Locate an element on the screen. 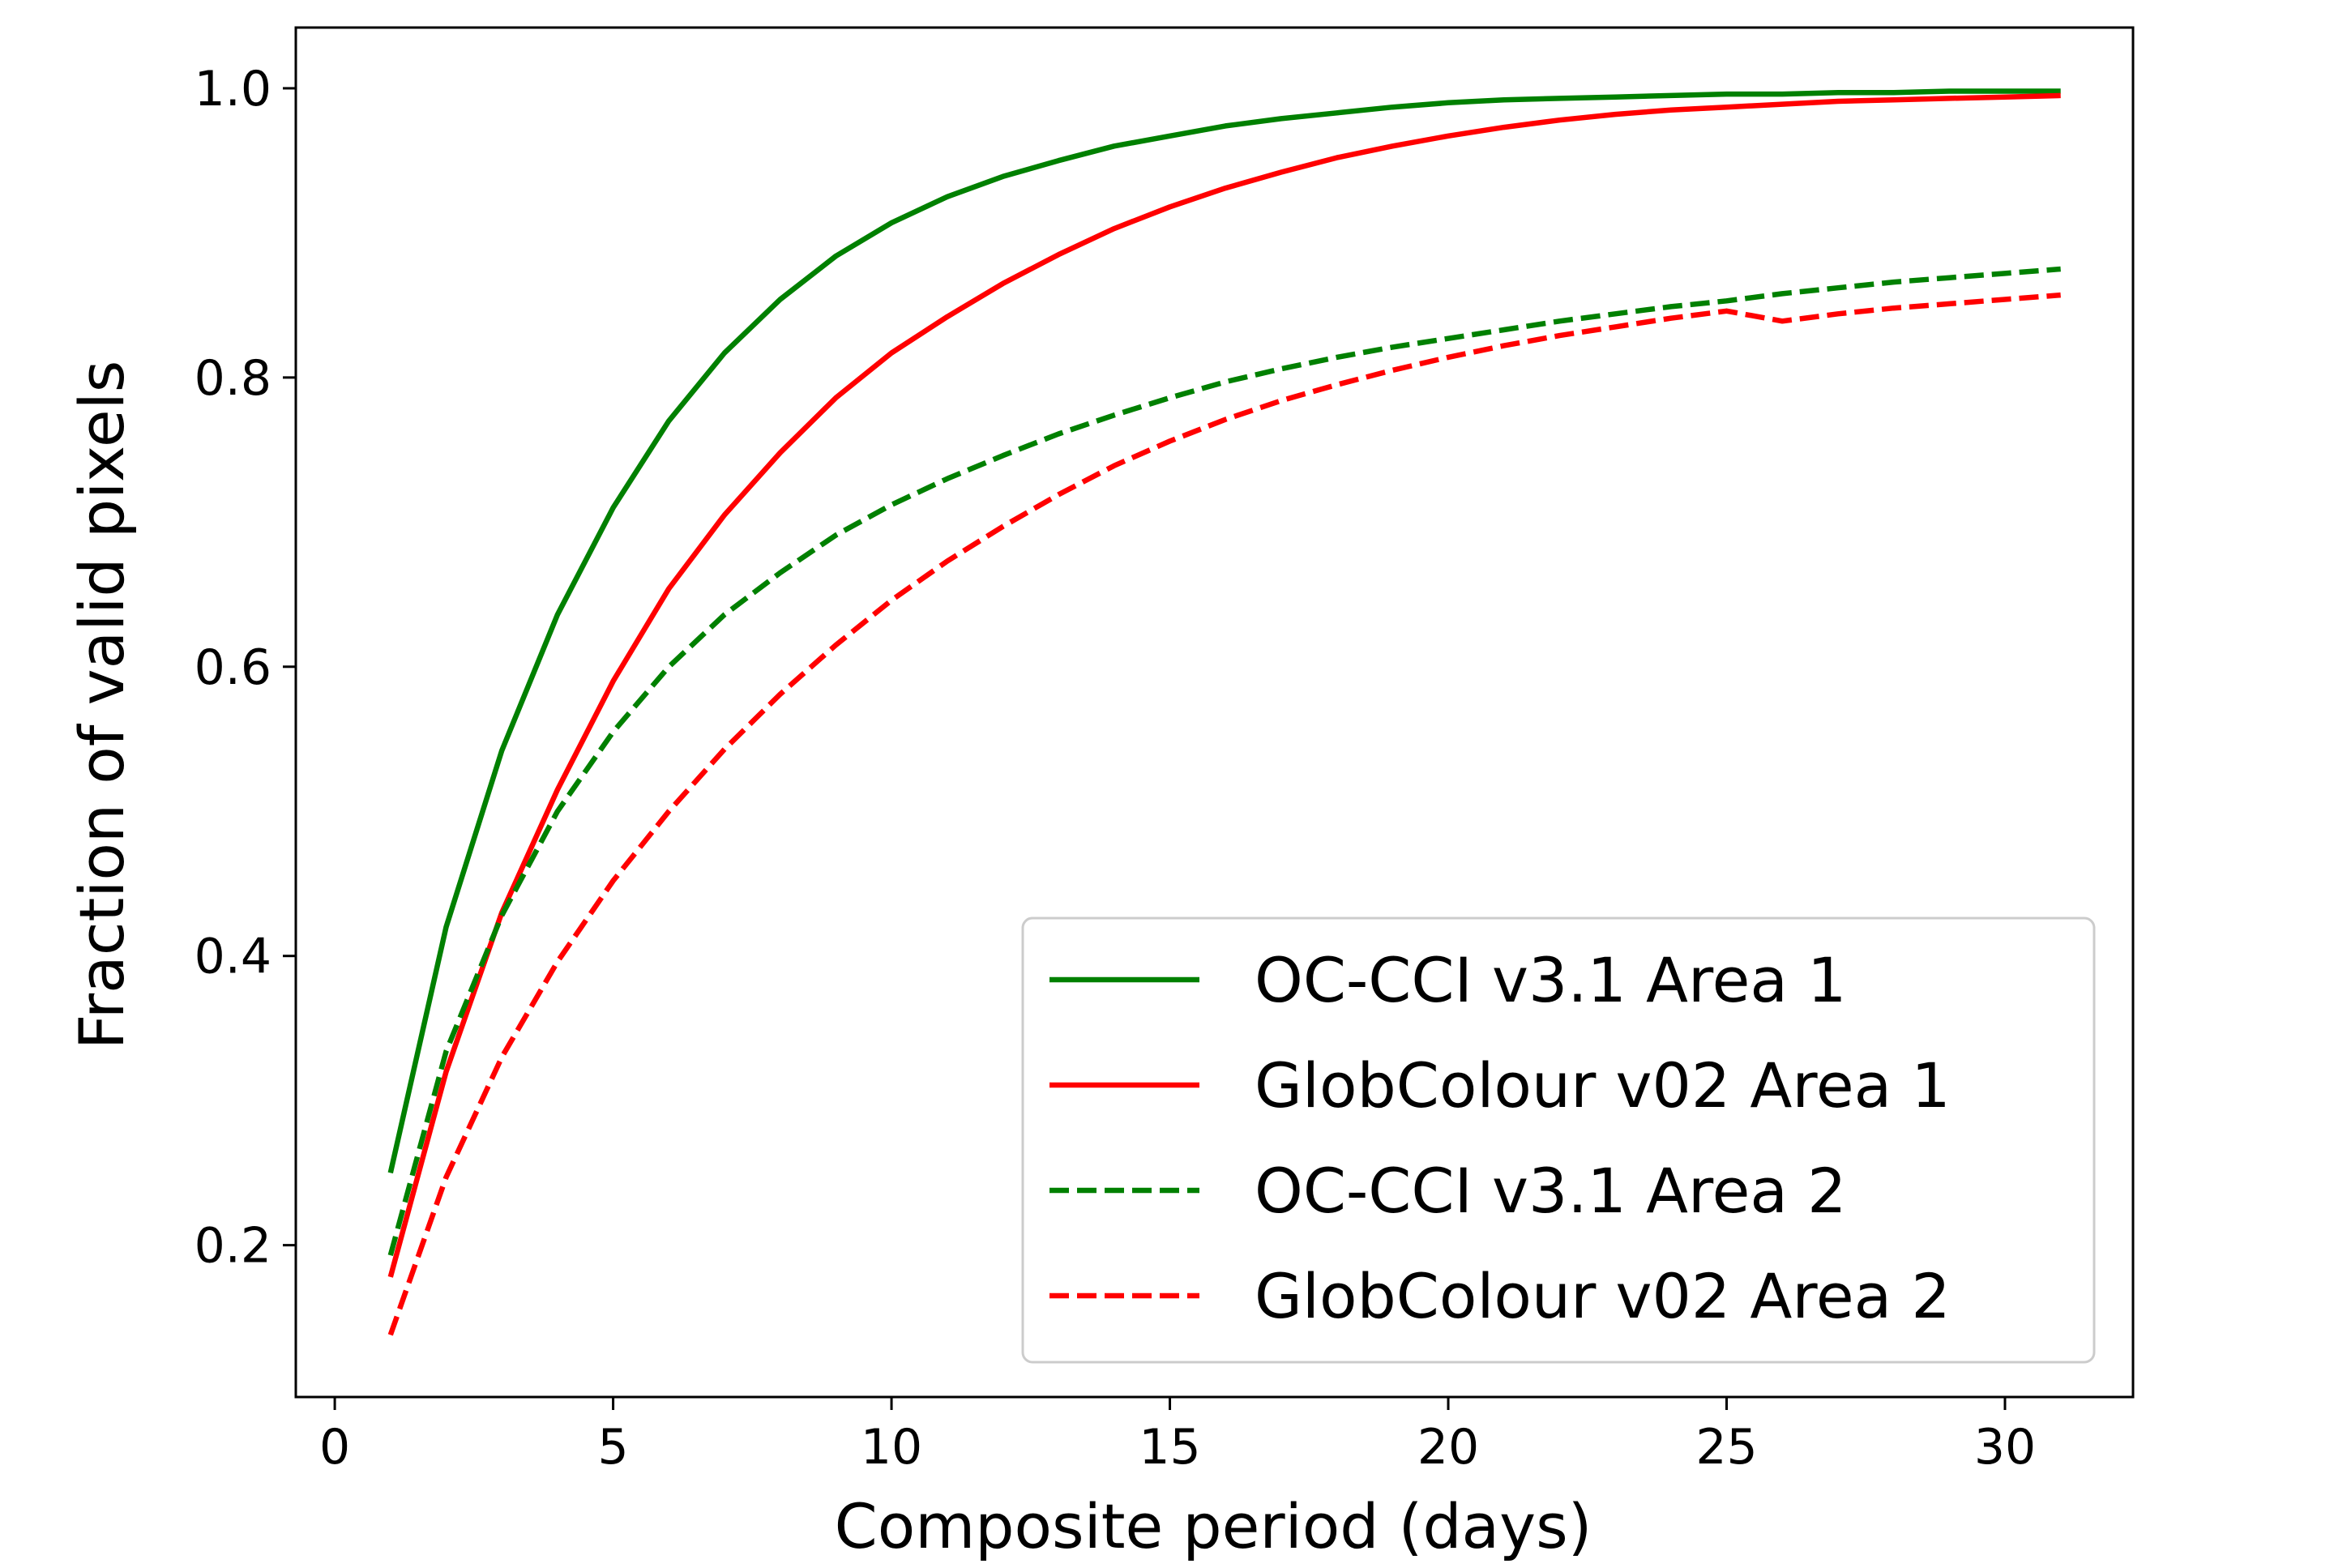  x-tick-label: 20 is located at coordinates (1448, 1448).